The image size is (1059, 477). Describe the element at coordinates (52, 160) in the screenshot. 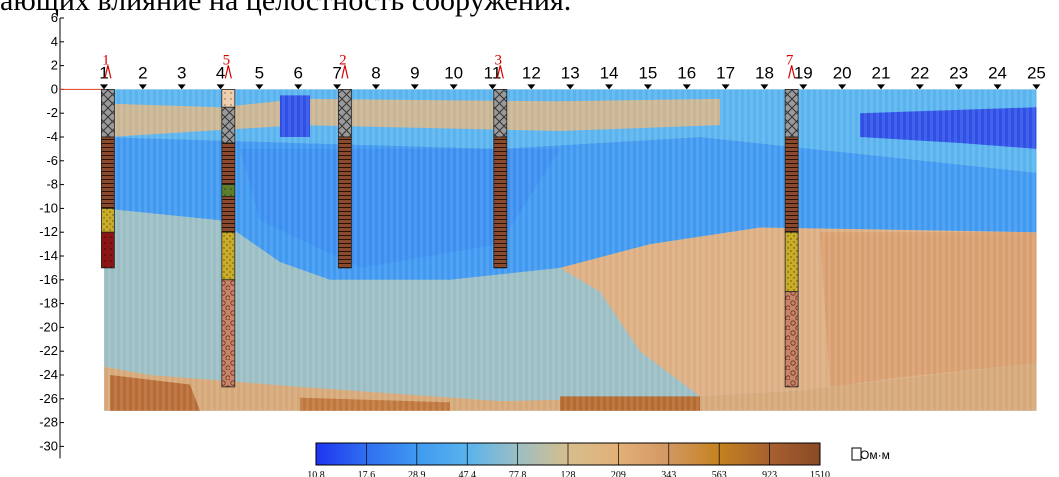

I see `depth-tick-label: -6` at that location.